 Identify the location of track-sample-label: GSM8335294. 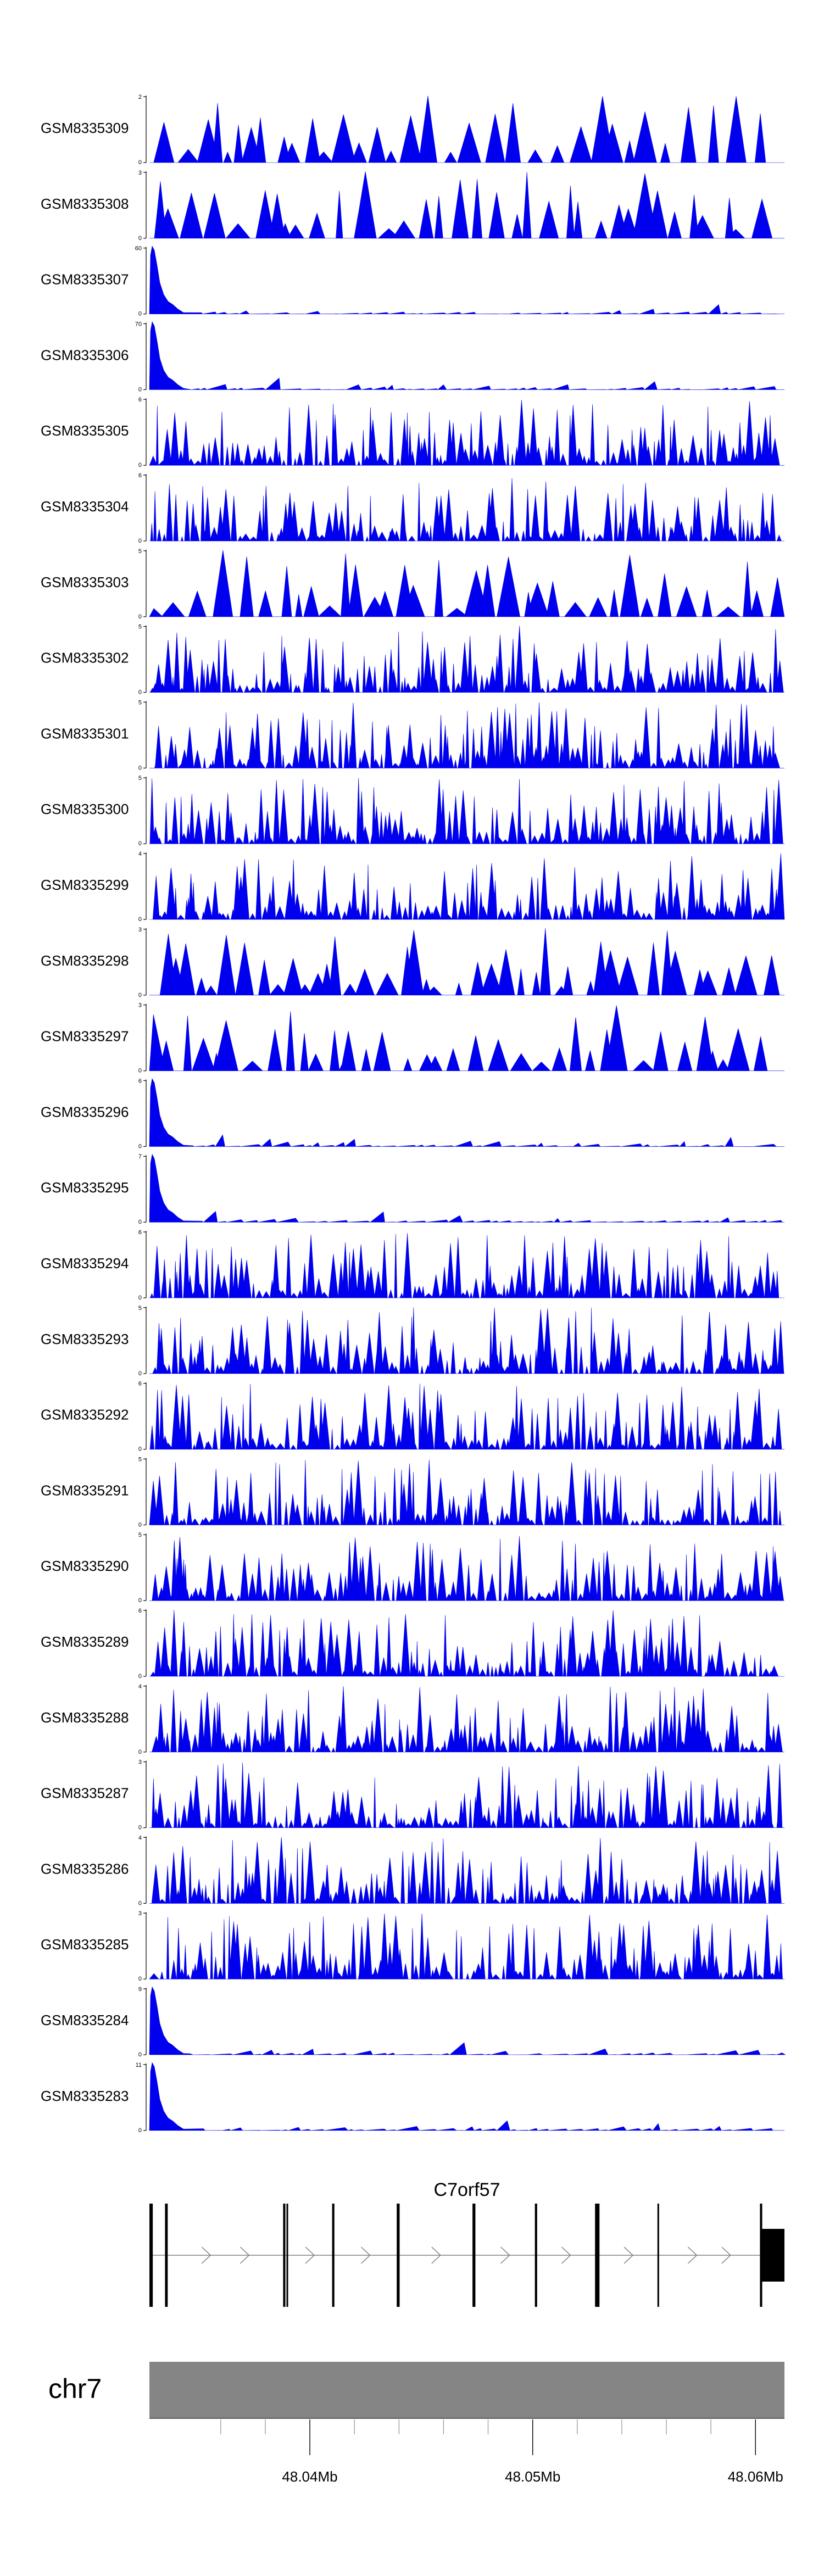
(85, 1263).